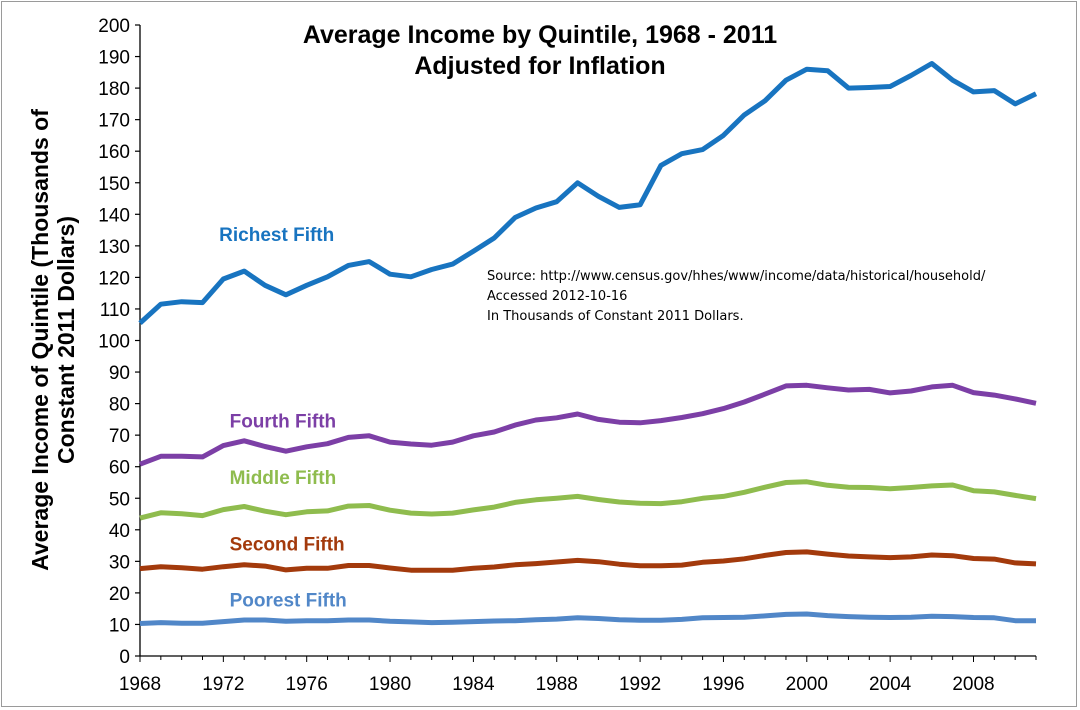  Describe the element at coordinates (115, 310) in the screenshot. I see `y-tick-label: 110` at that location.